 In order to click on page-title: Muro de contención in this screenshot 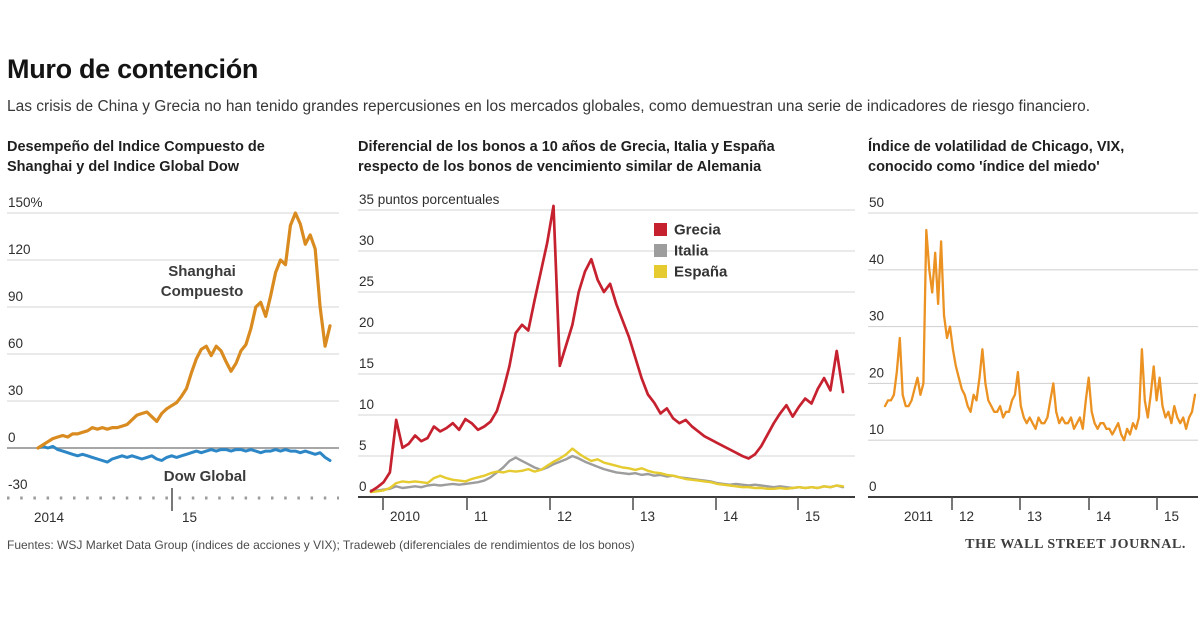, I will do `click(133, 69)`.